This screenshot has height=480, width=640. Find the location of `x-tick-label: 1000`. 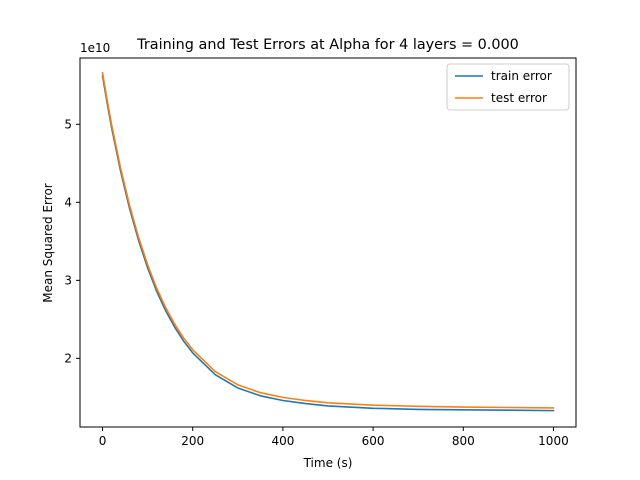

x-tick-label: 1000 is located at coordinates (553, 441).